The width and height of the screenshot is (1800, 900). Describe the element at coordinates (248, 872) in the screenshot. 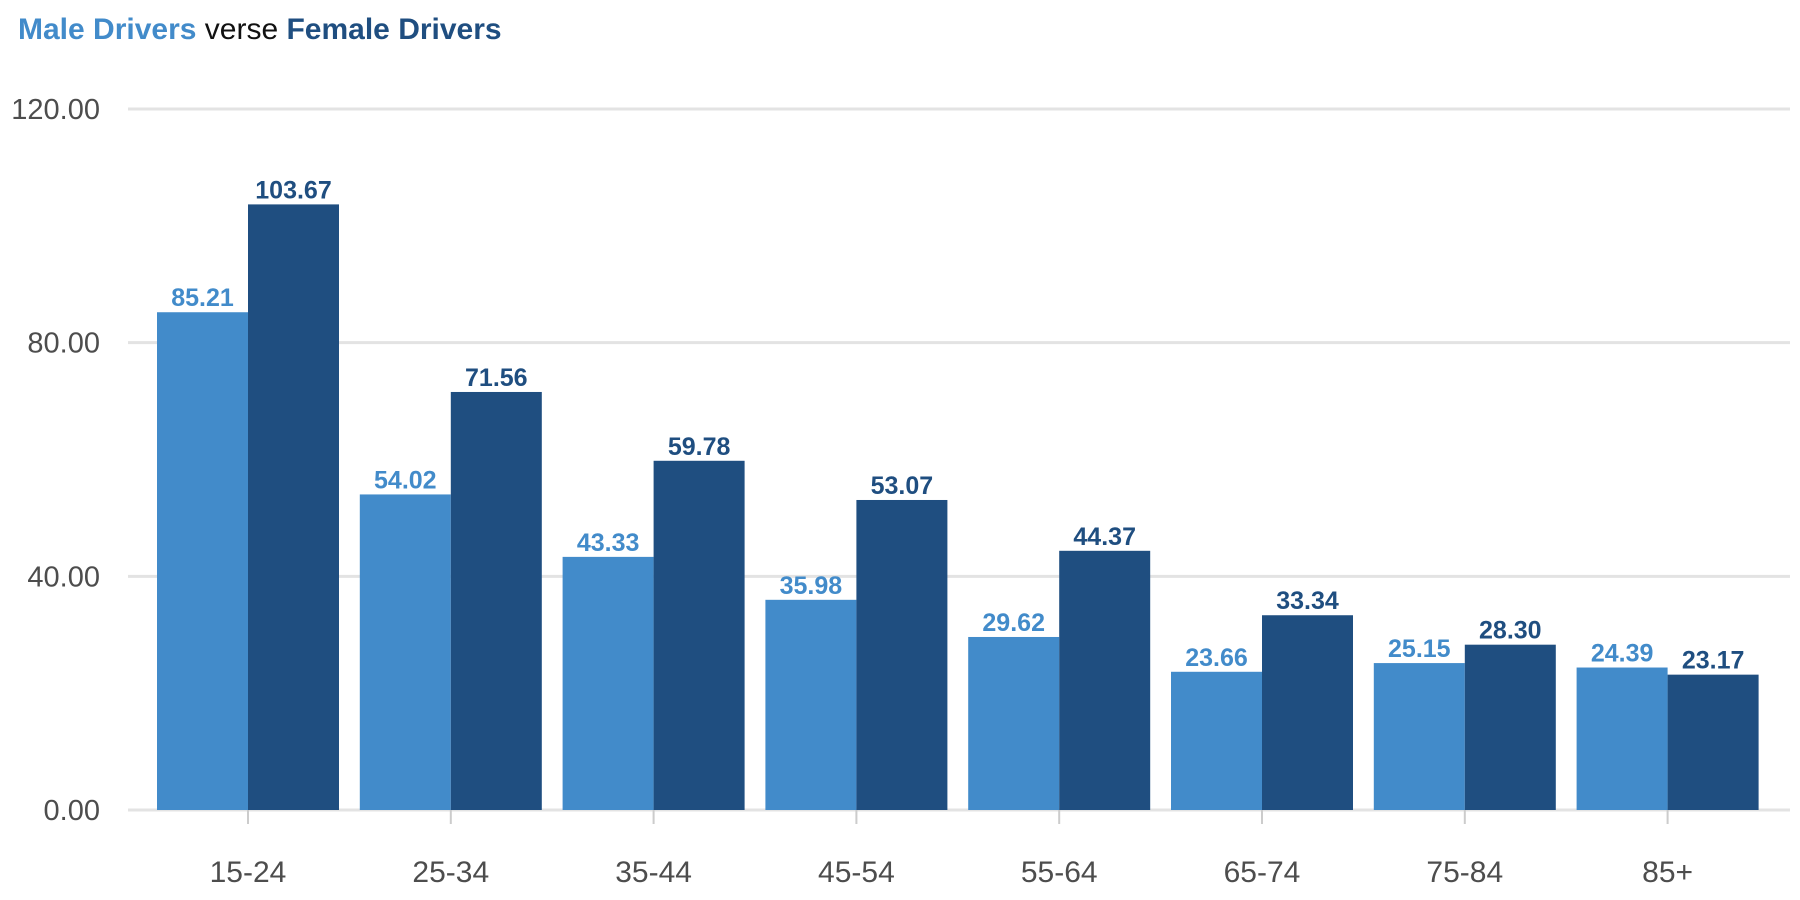

I see `x-tick-label: 15-24` at that location.